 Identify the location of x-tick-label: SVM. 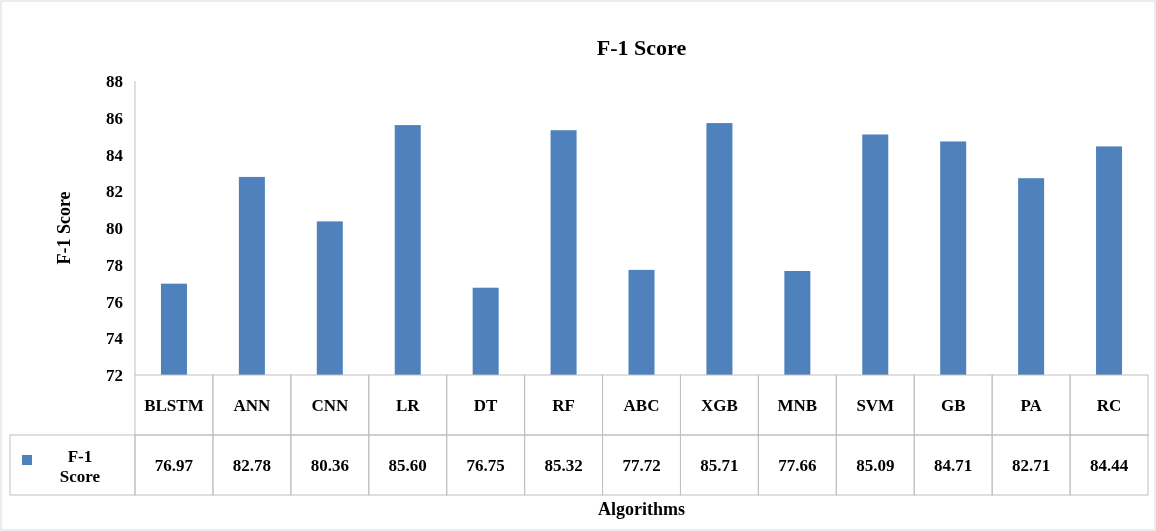
(875, 405).